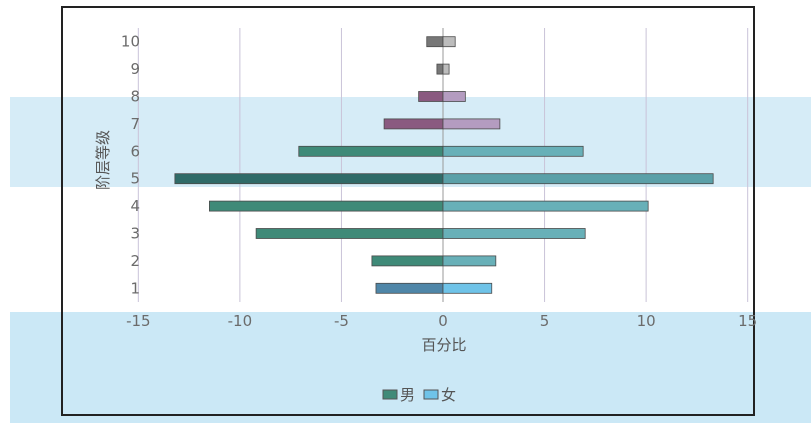  I want to click on x-tick-label: 5, so click(545, 321).